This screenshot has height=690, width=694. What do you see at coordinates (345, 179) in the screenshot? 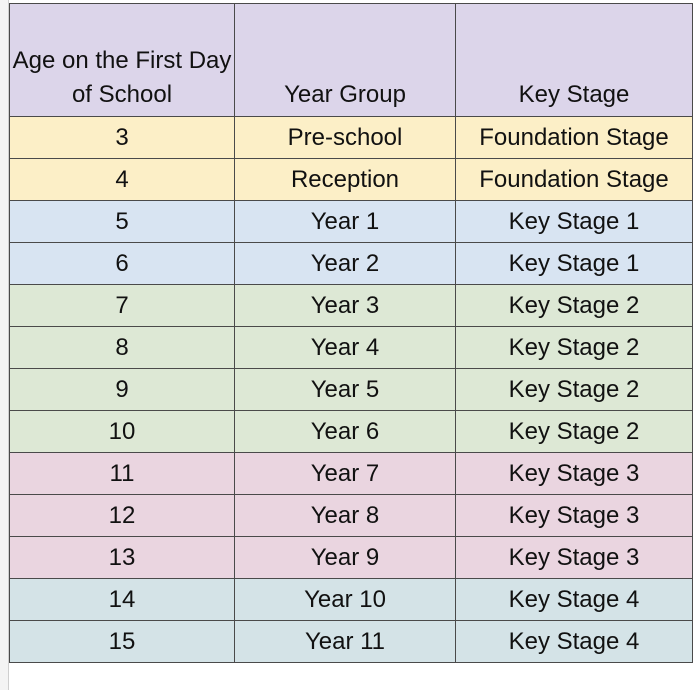
I see `cell-year-group: Reception` at bounding box center [345, 179].